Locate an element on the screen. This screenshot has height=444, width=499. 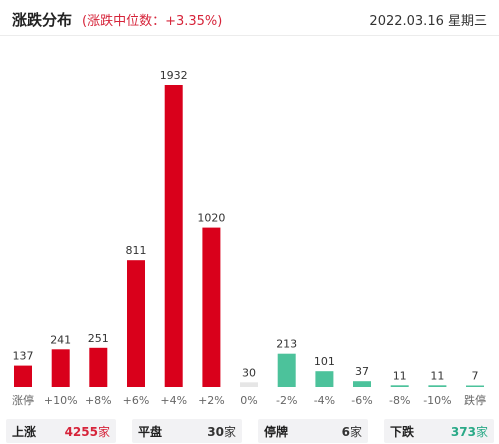
stat-down: 下跌 373家 is located at coordinates (439, 431).